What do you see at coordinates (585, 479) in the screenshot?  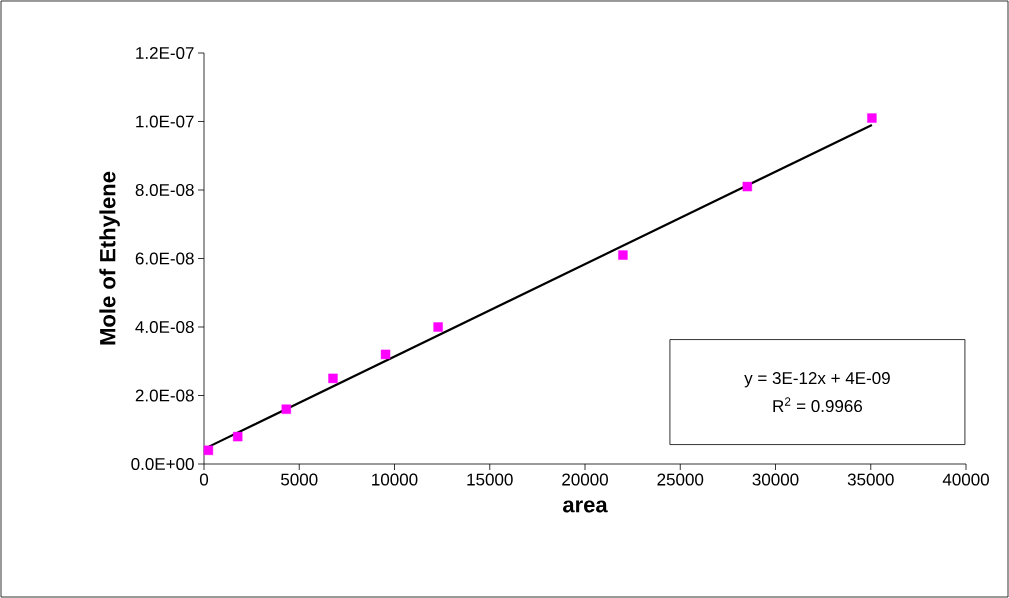 I see `x-tick-label: 20000` at bounding box center [585, 479].